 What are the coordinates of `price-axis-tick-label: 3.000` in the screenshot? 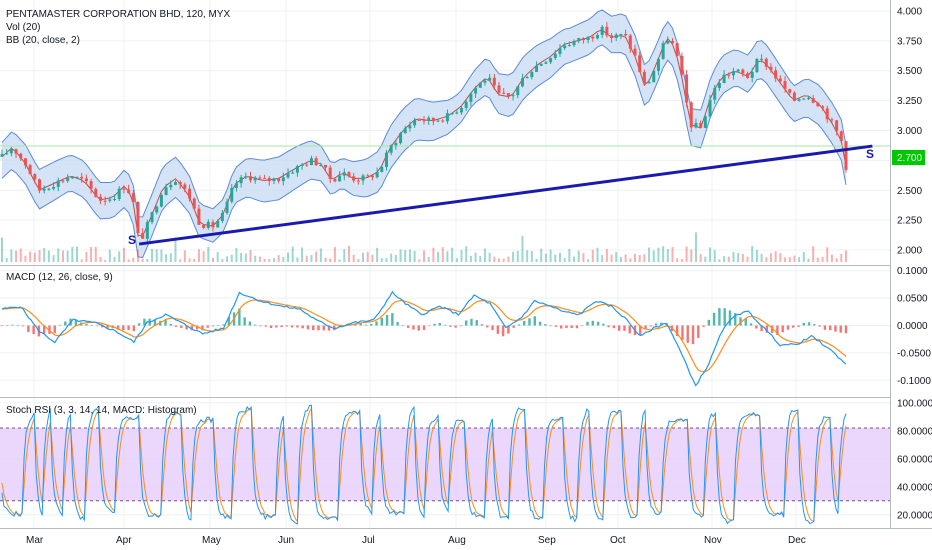 It's located at (909, 131).